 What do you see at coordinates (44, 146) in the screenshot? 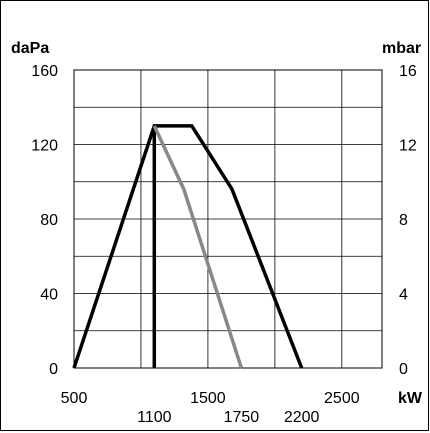
I see `y-tick-label-left: 120` at bounding box center [44, 146].